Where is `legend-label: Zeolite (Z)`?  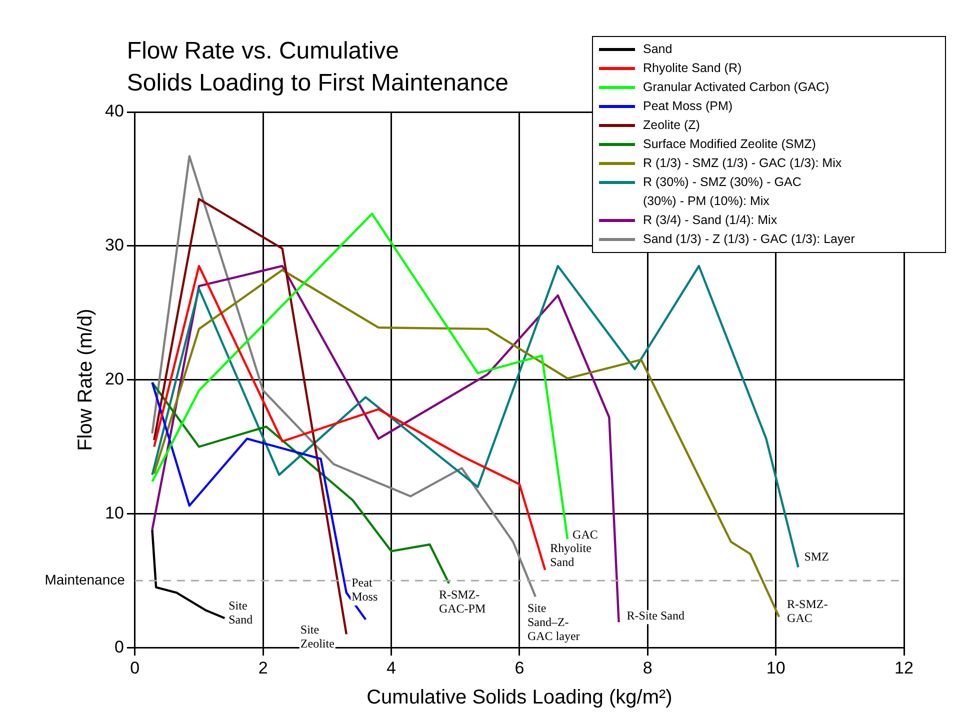
legend-label: Zeolite (Z) is located at coordinates (671, 125).